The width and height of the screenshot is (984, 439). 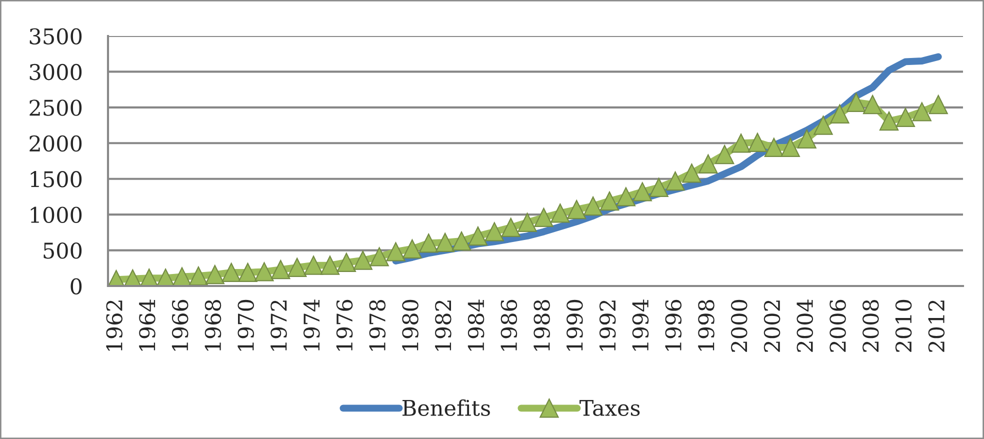 What do you see at coordinates (76, 286) in the screenshot?
I see `y-tick-label: 0` at bounding box center [76, 286].